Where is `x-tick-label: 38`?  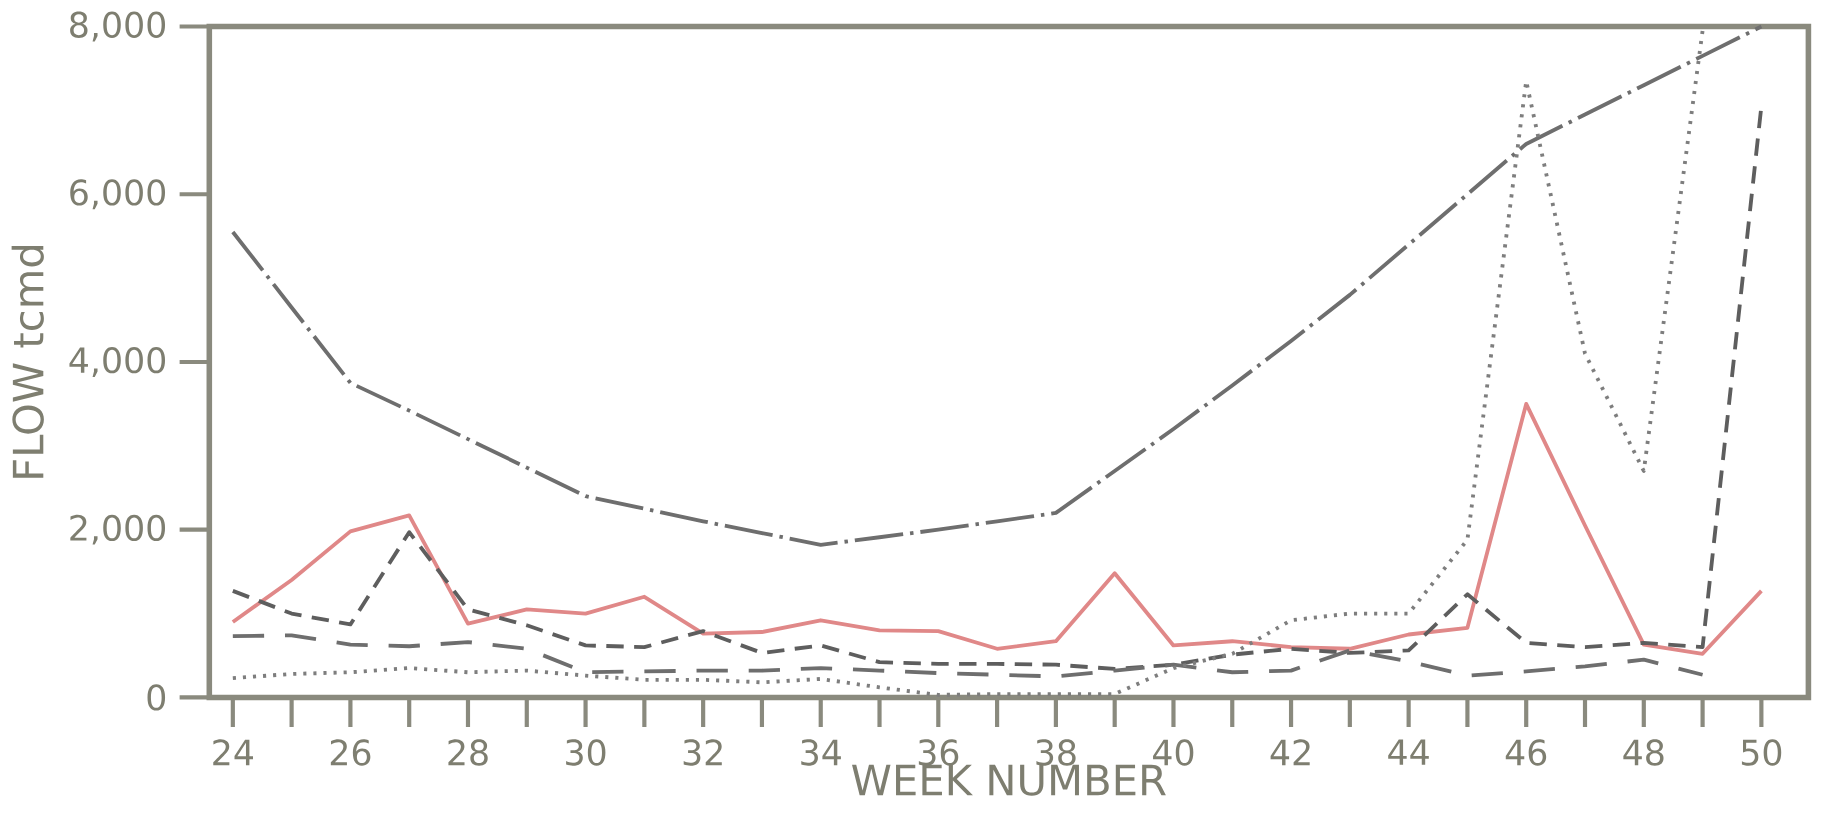
x-tick-label: 38 is located at coordinates (1056, 752).